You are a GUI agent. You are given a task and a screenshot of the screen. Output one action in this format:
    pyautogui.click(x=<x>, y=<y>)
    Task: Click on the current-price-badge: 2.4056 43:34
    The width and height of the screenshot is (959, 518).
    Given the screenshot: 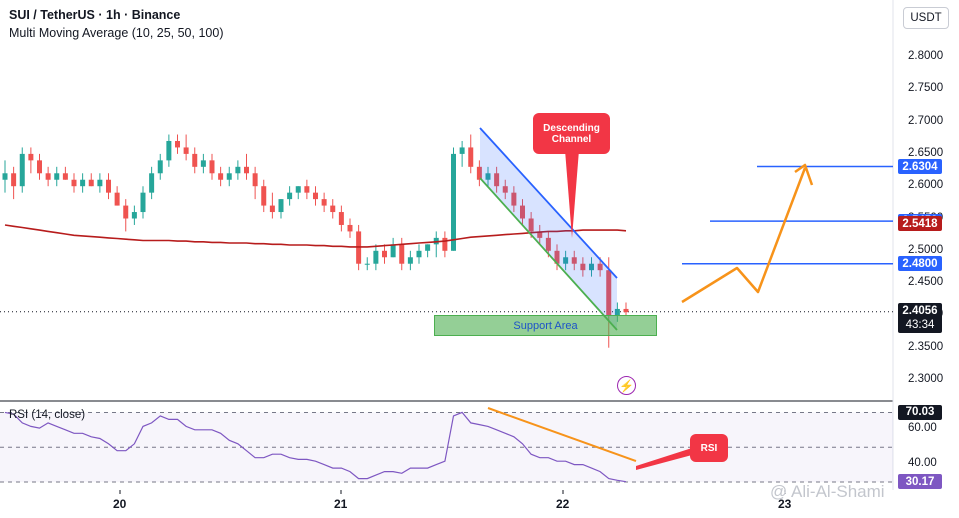 What is the action you would take?
    pyautogui.click(x=920, y=318)
    